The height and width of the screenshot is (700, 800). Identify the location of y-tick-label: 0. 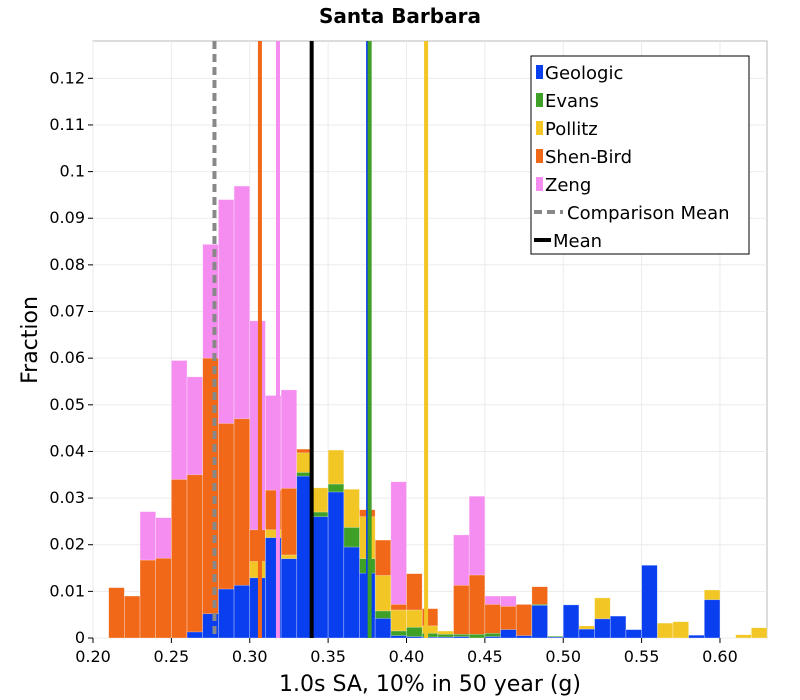
(80, 637).